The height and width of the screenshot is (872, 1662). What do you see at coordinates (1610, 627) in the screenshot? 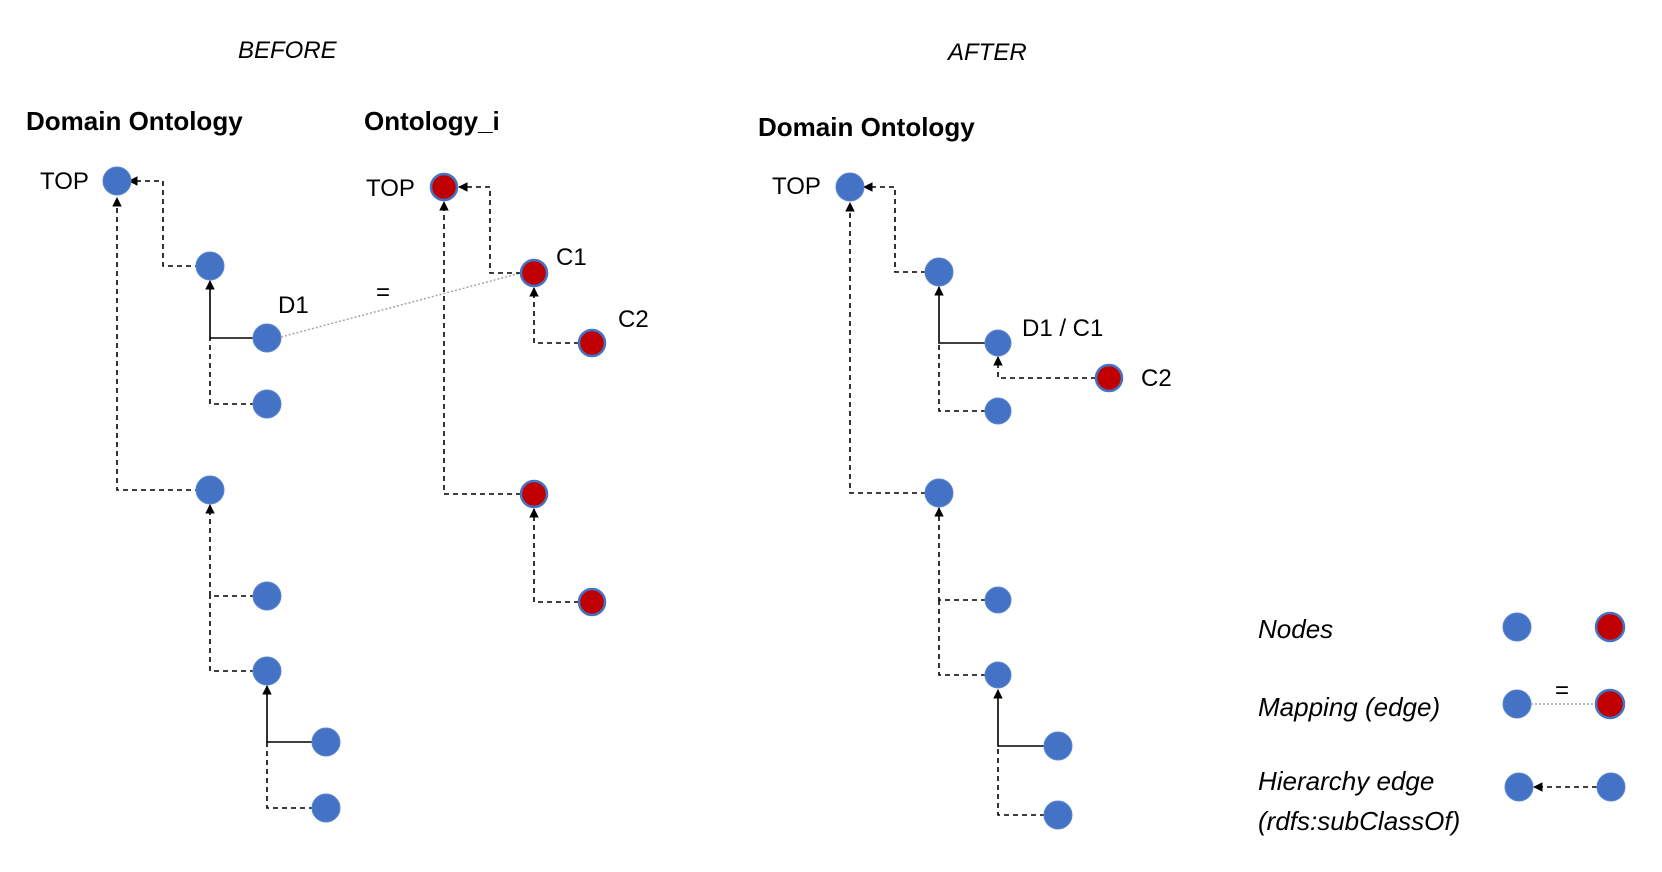
I see `legend-ontology-node` at bounding box center [1610, 627].